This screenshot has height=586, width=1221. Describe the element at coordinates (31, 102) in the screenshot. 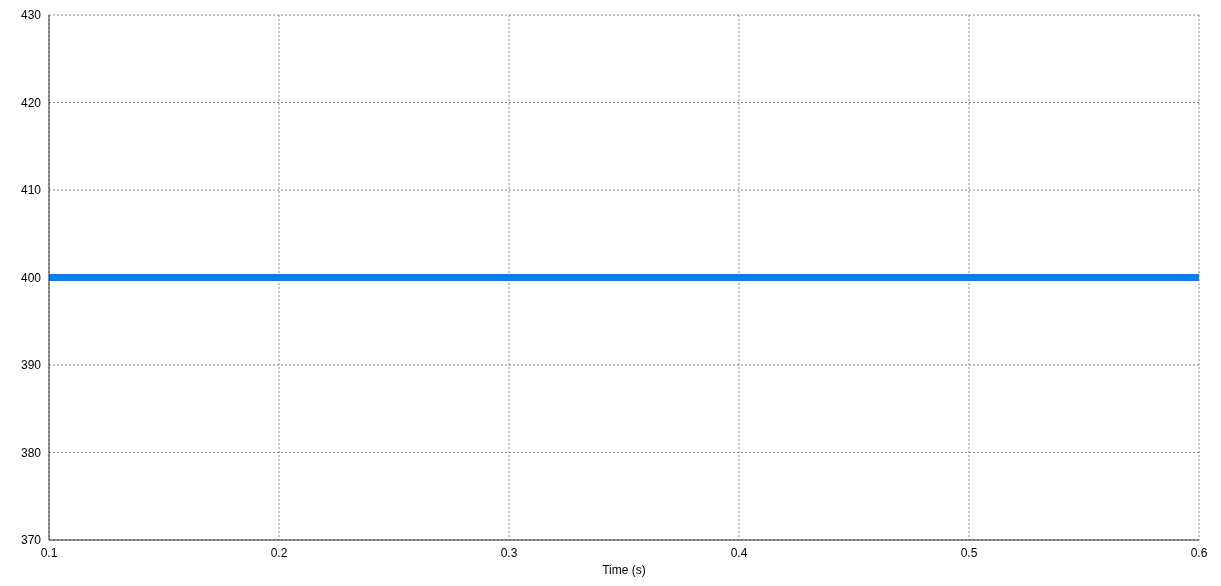

I see `y-tick-label: 420` at that location.